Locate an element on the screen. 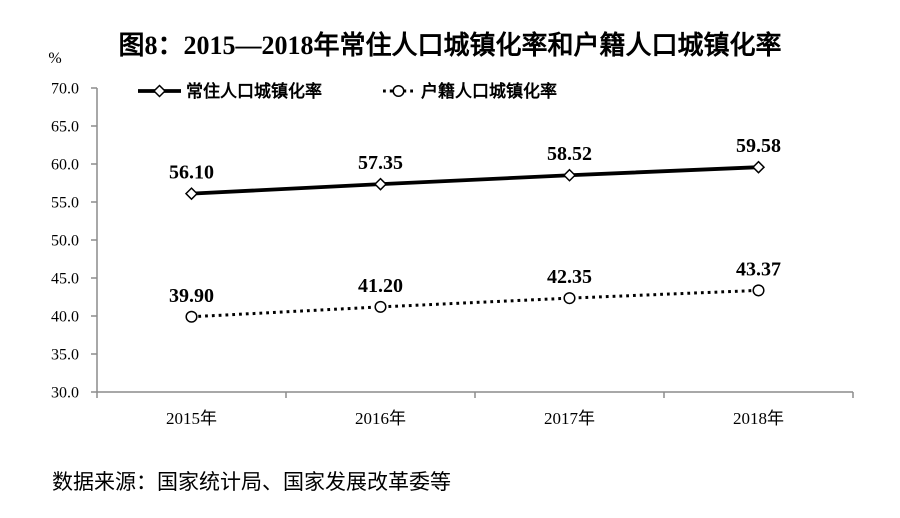 The image size is (900, 518). y-axis-tick-label: 70.0 is located at coordinates (65, 89).